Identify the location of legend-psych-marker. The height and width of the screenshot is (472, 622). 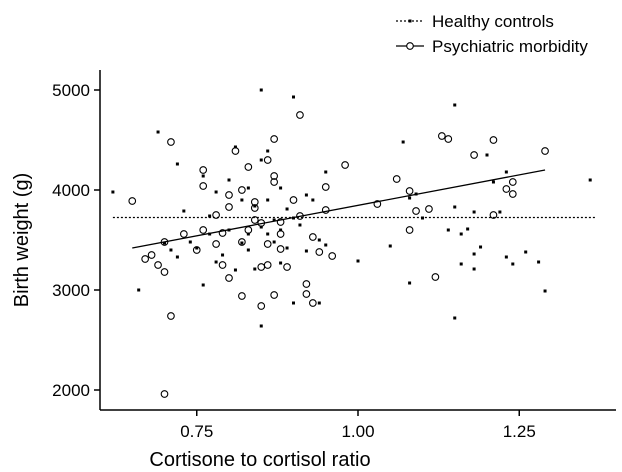
(410, 46).